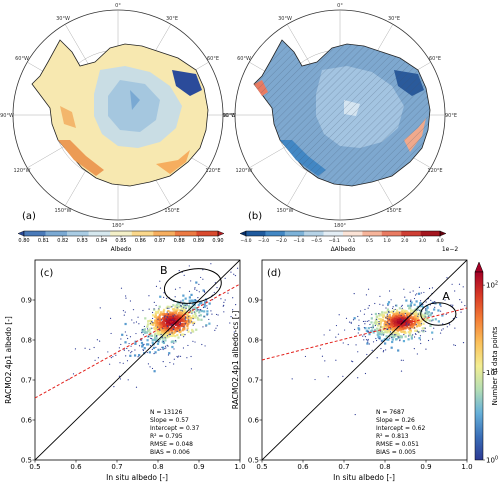 The width and height of the screenshot is (500, 483). Describe the element at coordinates (400, 428) in the screenshot. I see `stat-intercept: Intercept = 0.62` at that location.